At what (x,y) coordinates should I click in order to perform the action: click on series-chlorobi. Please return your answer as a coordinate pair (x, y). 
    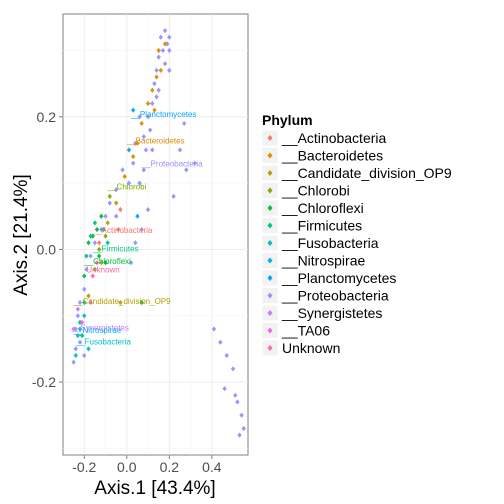
    Looking at the image, I should click on (102, 232).